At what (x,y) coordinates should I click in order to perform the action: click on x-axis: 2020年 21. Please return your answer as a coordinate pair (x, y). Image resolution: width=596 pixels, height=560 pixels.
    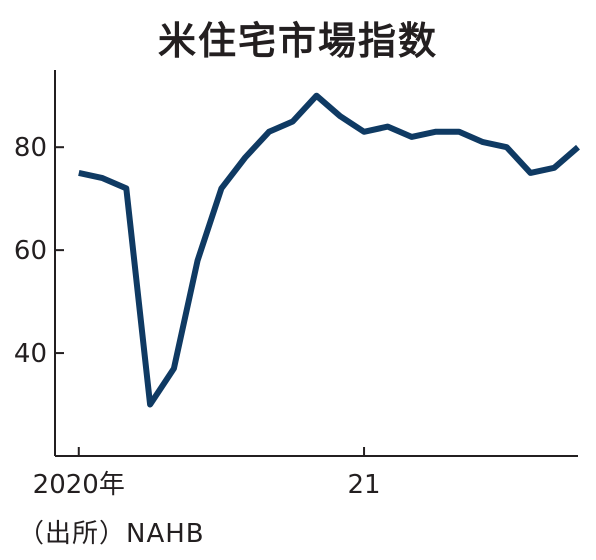
    Looking at the image, I should click on (305, 473).